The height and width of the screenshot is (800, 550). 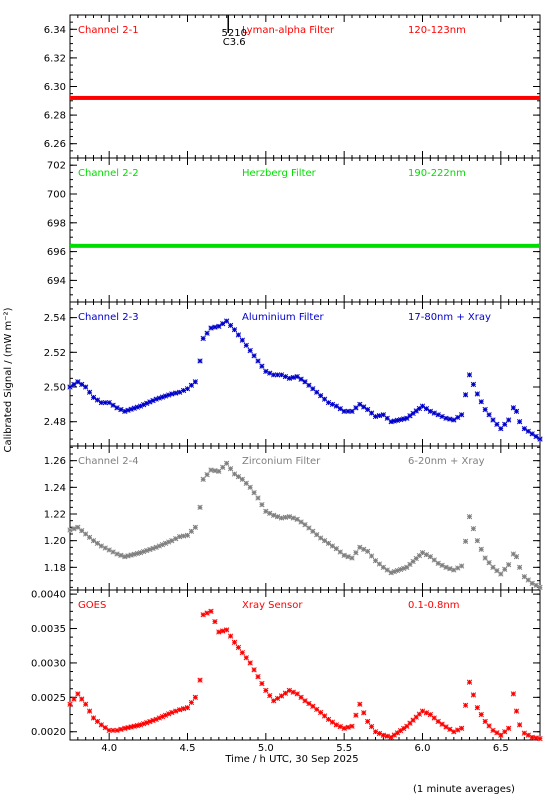 I want to click on y-tick-label: 2.48, so click(x=55, y=422).